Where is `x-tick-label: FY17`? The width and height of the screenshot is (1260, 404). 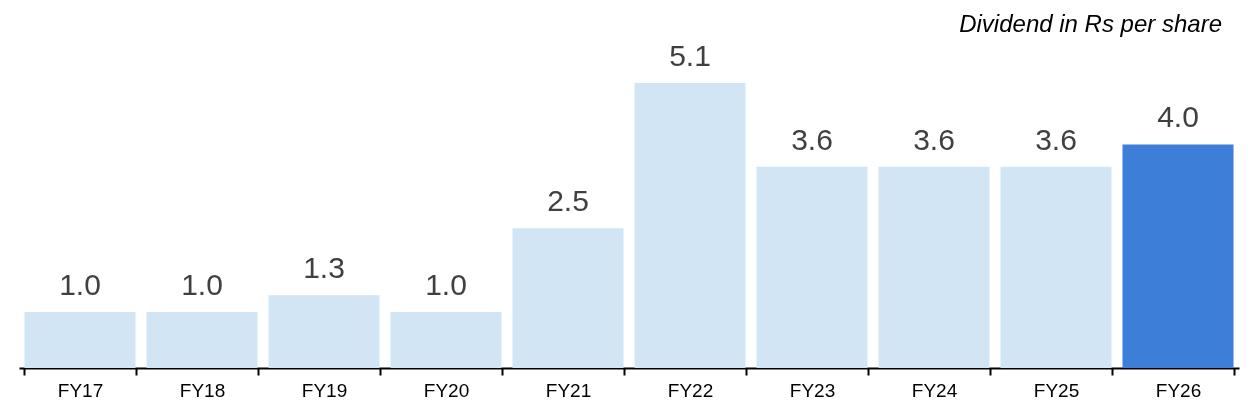 x-tick-label: FY17 is located at coordinates (80, 390).